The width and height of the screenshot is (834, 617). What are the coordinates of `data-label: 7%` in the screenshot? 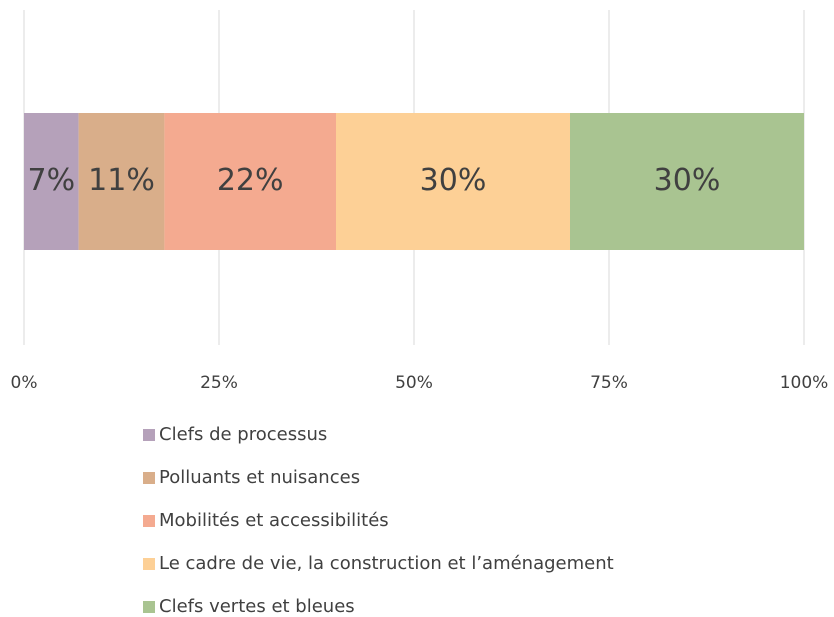 It's located at (52, 180).